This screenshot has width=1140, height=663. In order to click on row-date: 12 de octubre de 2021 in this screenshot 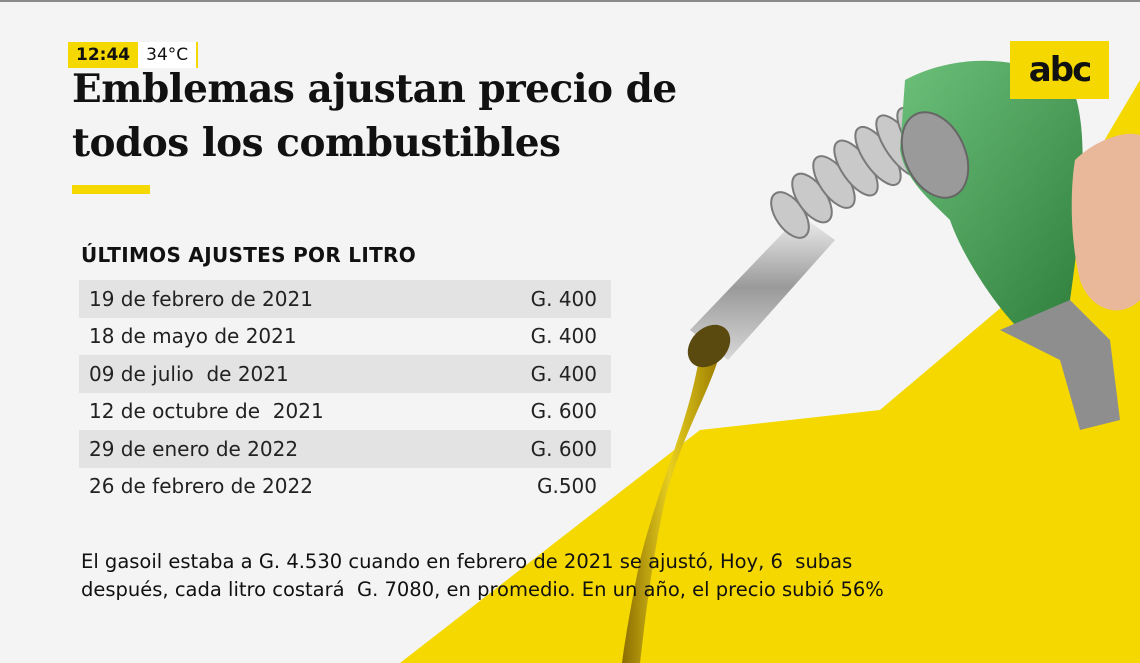, I will do `click(206, 411)`.